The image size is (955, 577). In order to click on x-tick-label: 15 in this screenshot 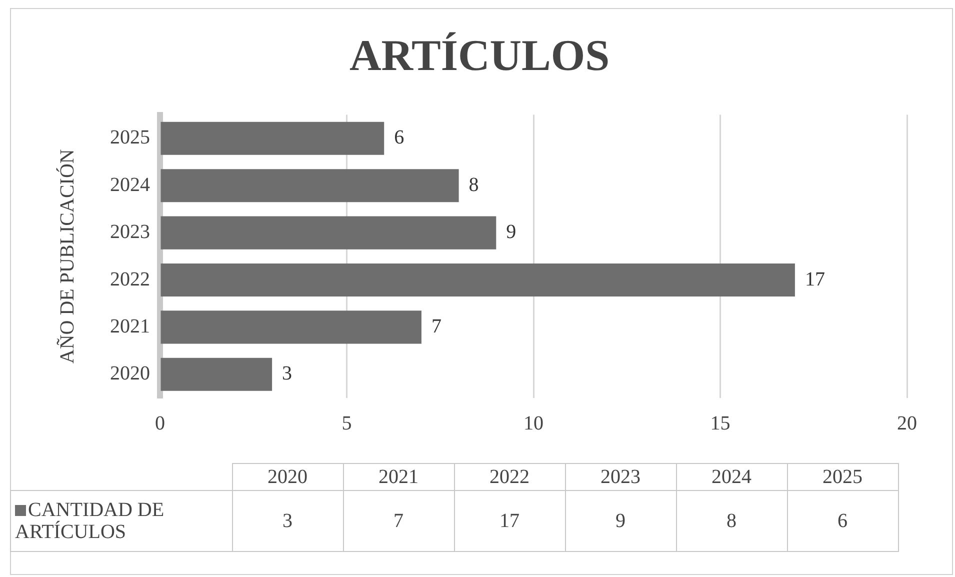, I will do `click(720, 423)`.